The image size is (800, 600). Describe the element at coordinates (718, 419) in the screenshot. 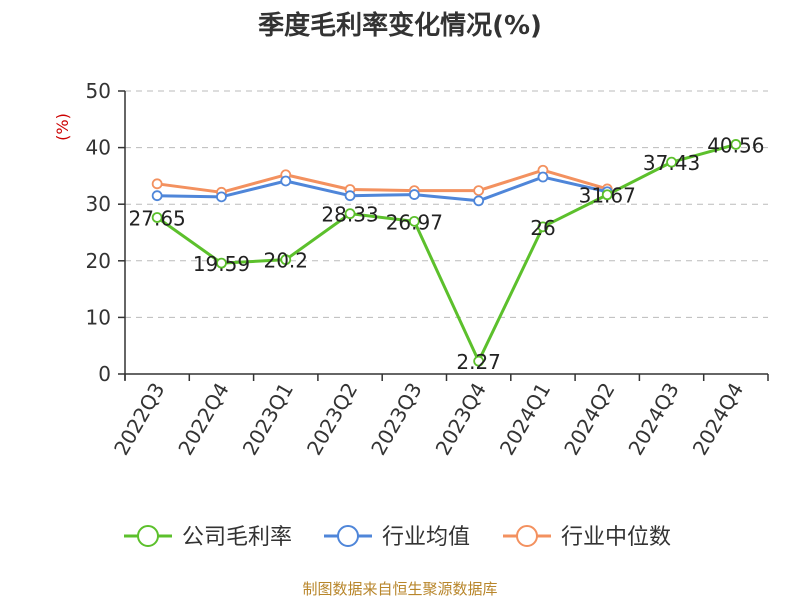

I see `x-tick-label: 2024Q4` at that location.